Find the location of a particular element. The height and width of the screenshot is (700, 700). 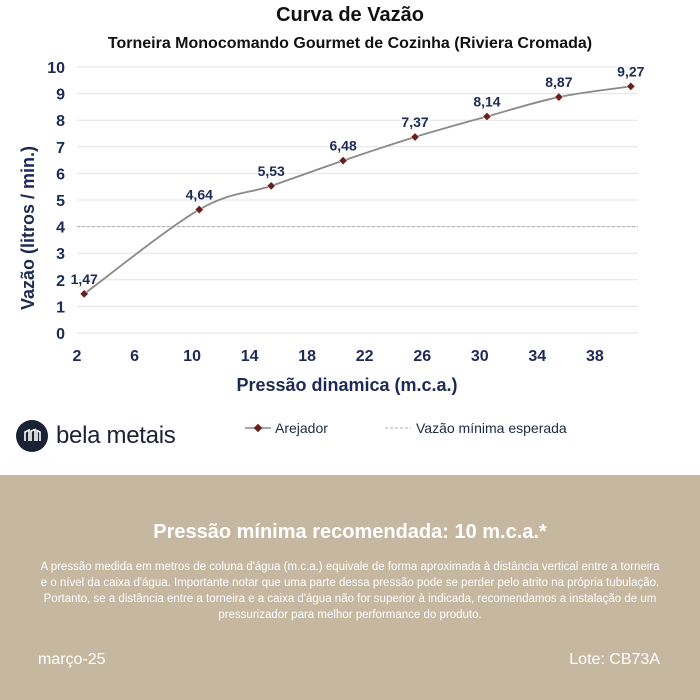

y-tick-label-8: 8 is located at coordinates (60, 121).